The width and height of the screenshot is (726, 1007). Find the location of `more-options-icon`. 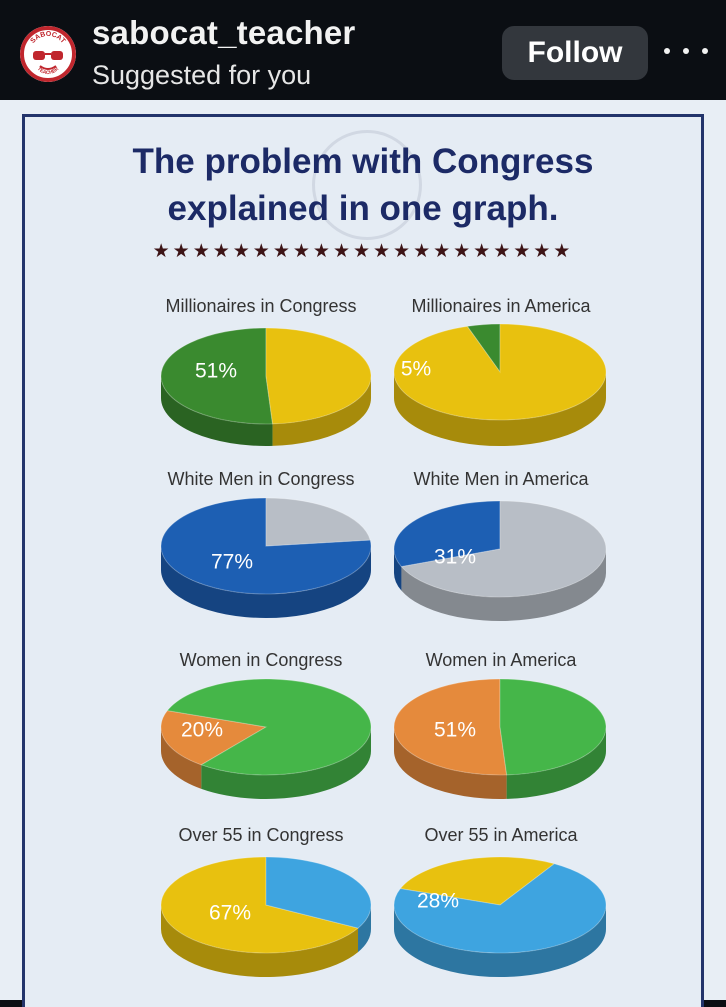

more-options-icon is located at coordinates (686, 51).